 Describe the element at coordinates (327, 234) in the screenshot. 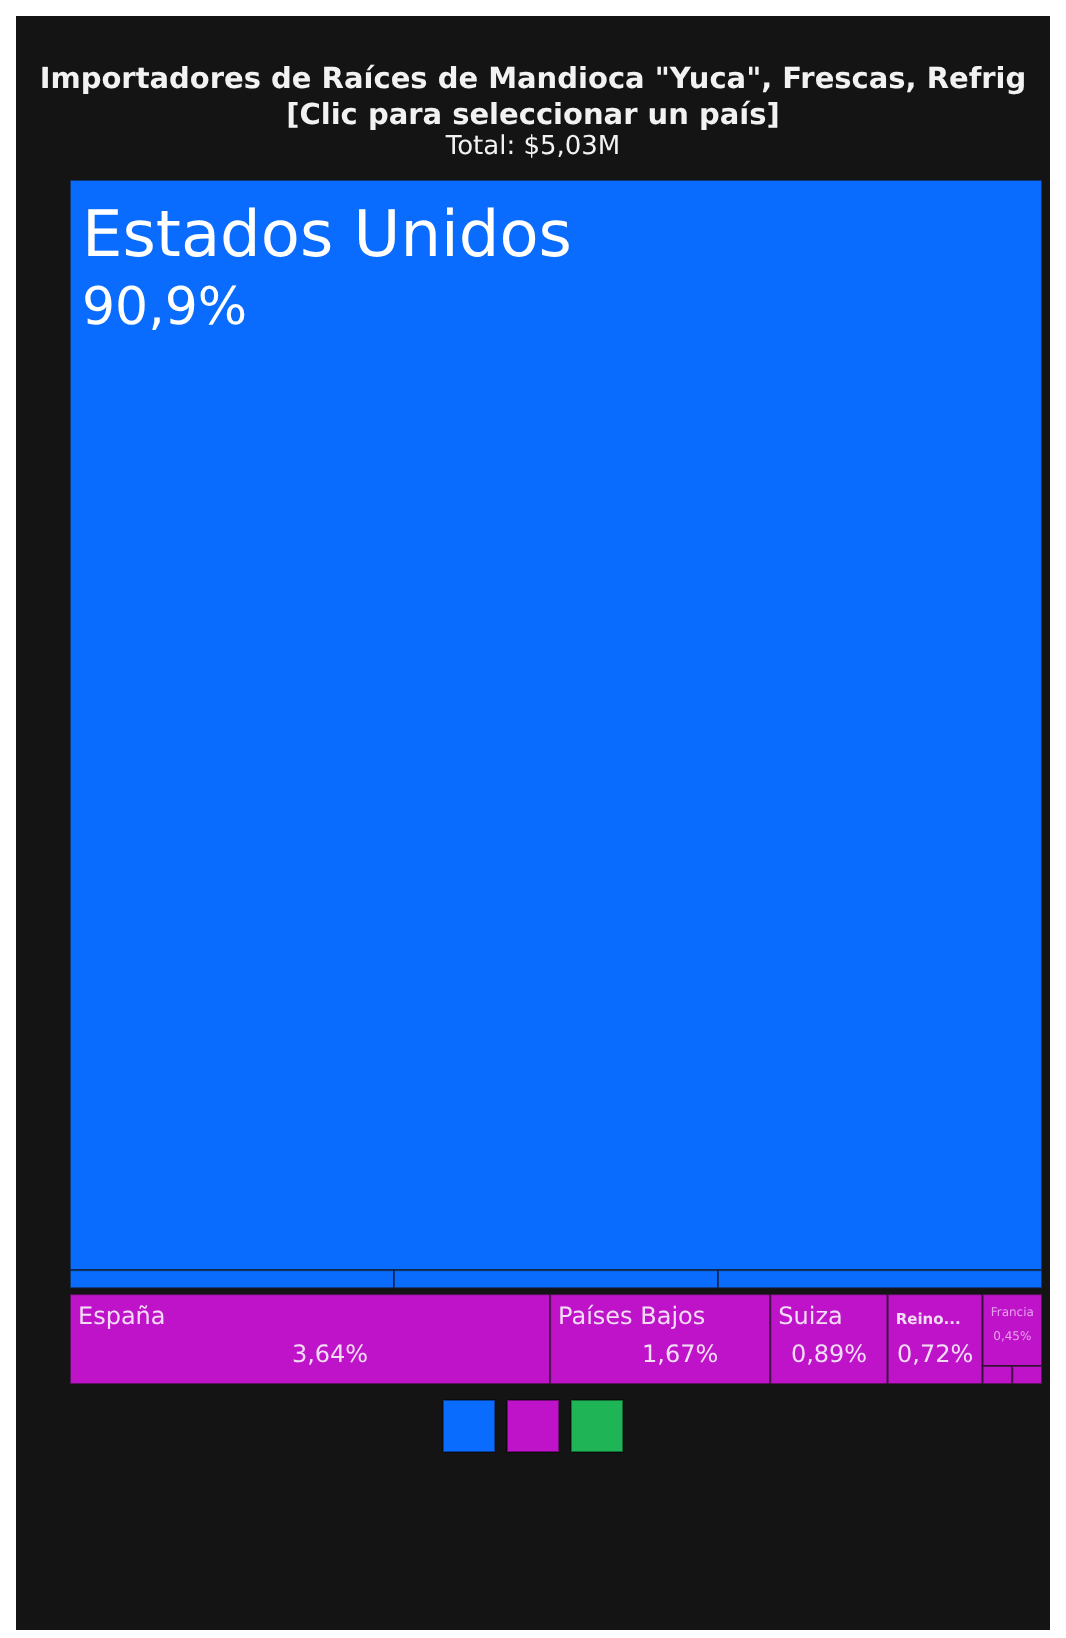

I see `category-label: Estados Unidos` at that location.